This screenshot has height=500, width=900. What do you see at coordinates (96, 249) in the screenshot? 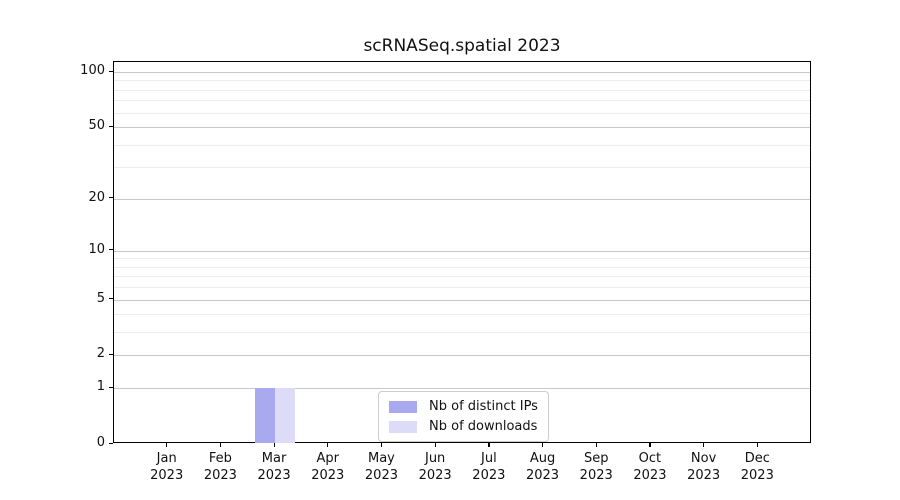
I see `y-tick-label: 10` at bounding box center [96, 249].